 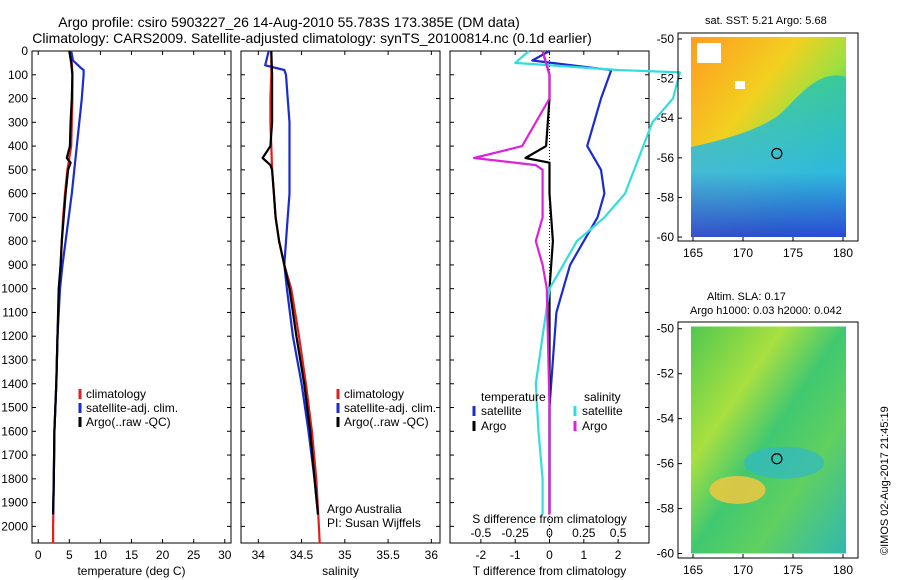 I want to click on sst_map-xtick-label: 180, so click(x=843, y=253).